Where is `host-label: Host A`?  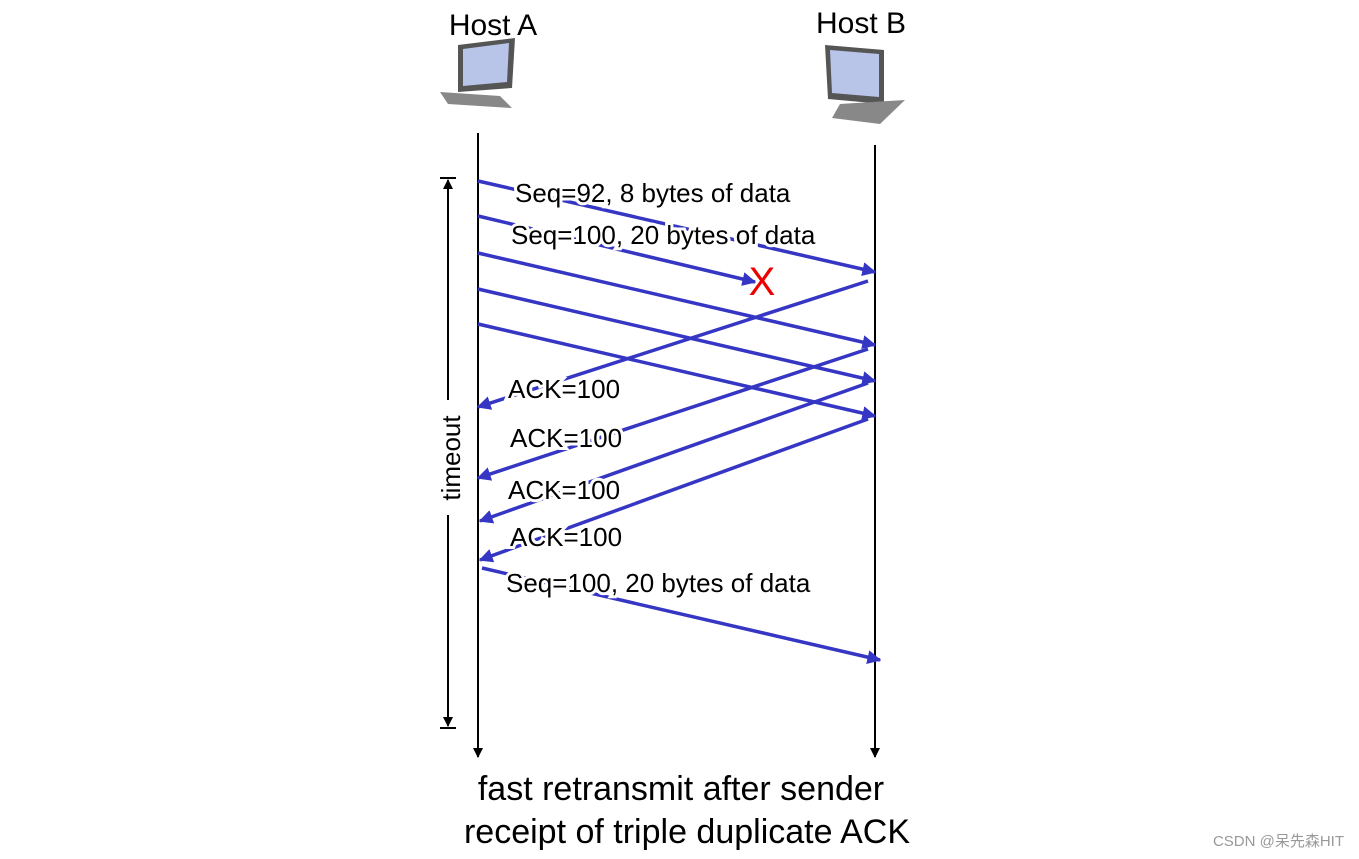
host-label: Host A is located at coordinates (493, 25).